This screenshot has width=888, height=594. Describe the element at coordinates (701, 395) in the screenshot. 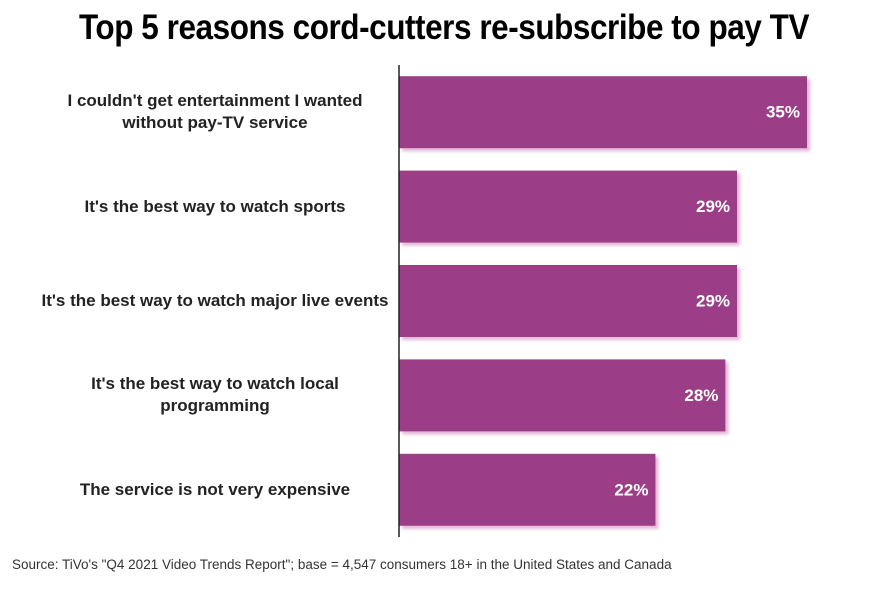

I see `value-label: 28%` at that location.